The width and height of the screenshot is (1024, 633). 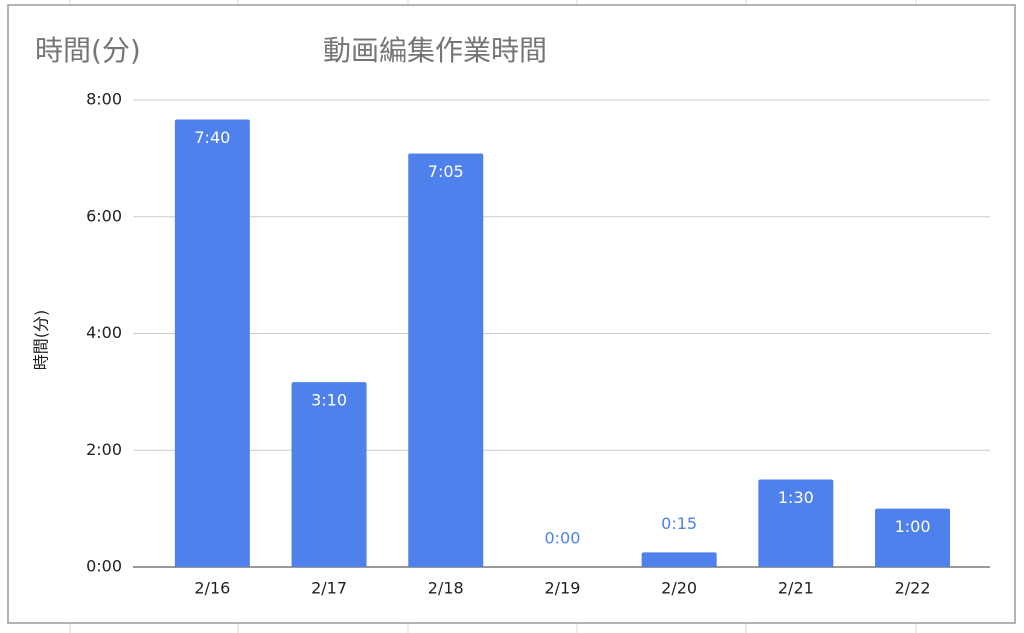 I want to click on x-tick-label: 2/21, so click(x=796, y=588).